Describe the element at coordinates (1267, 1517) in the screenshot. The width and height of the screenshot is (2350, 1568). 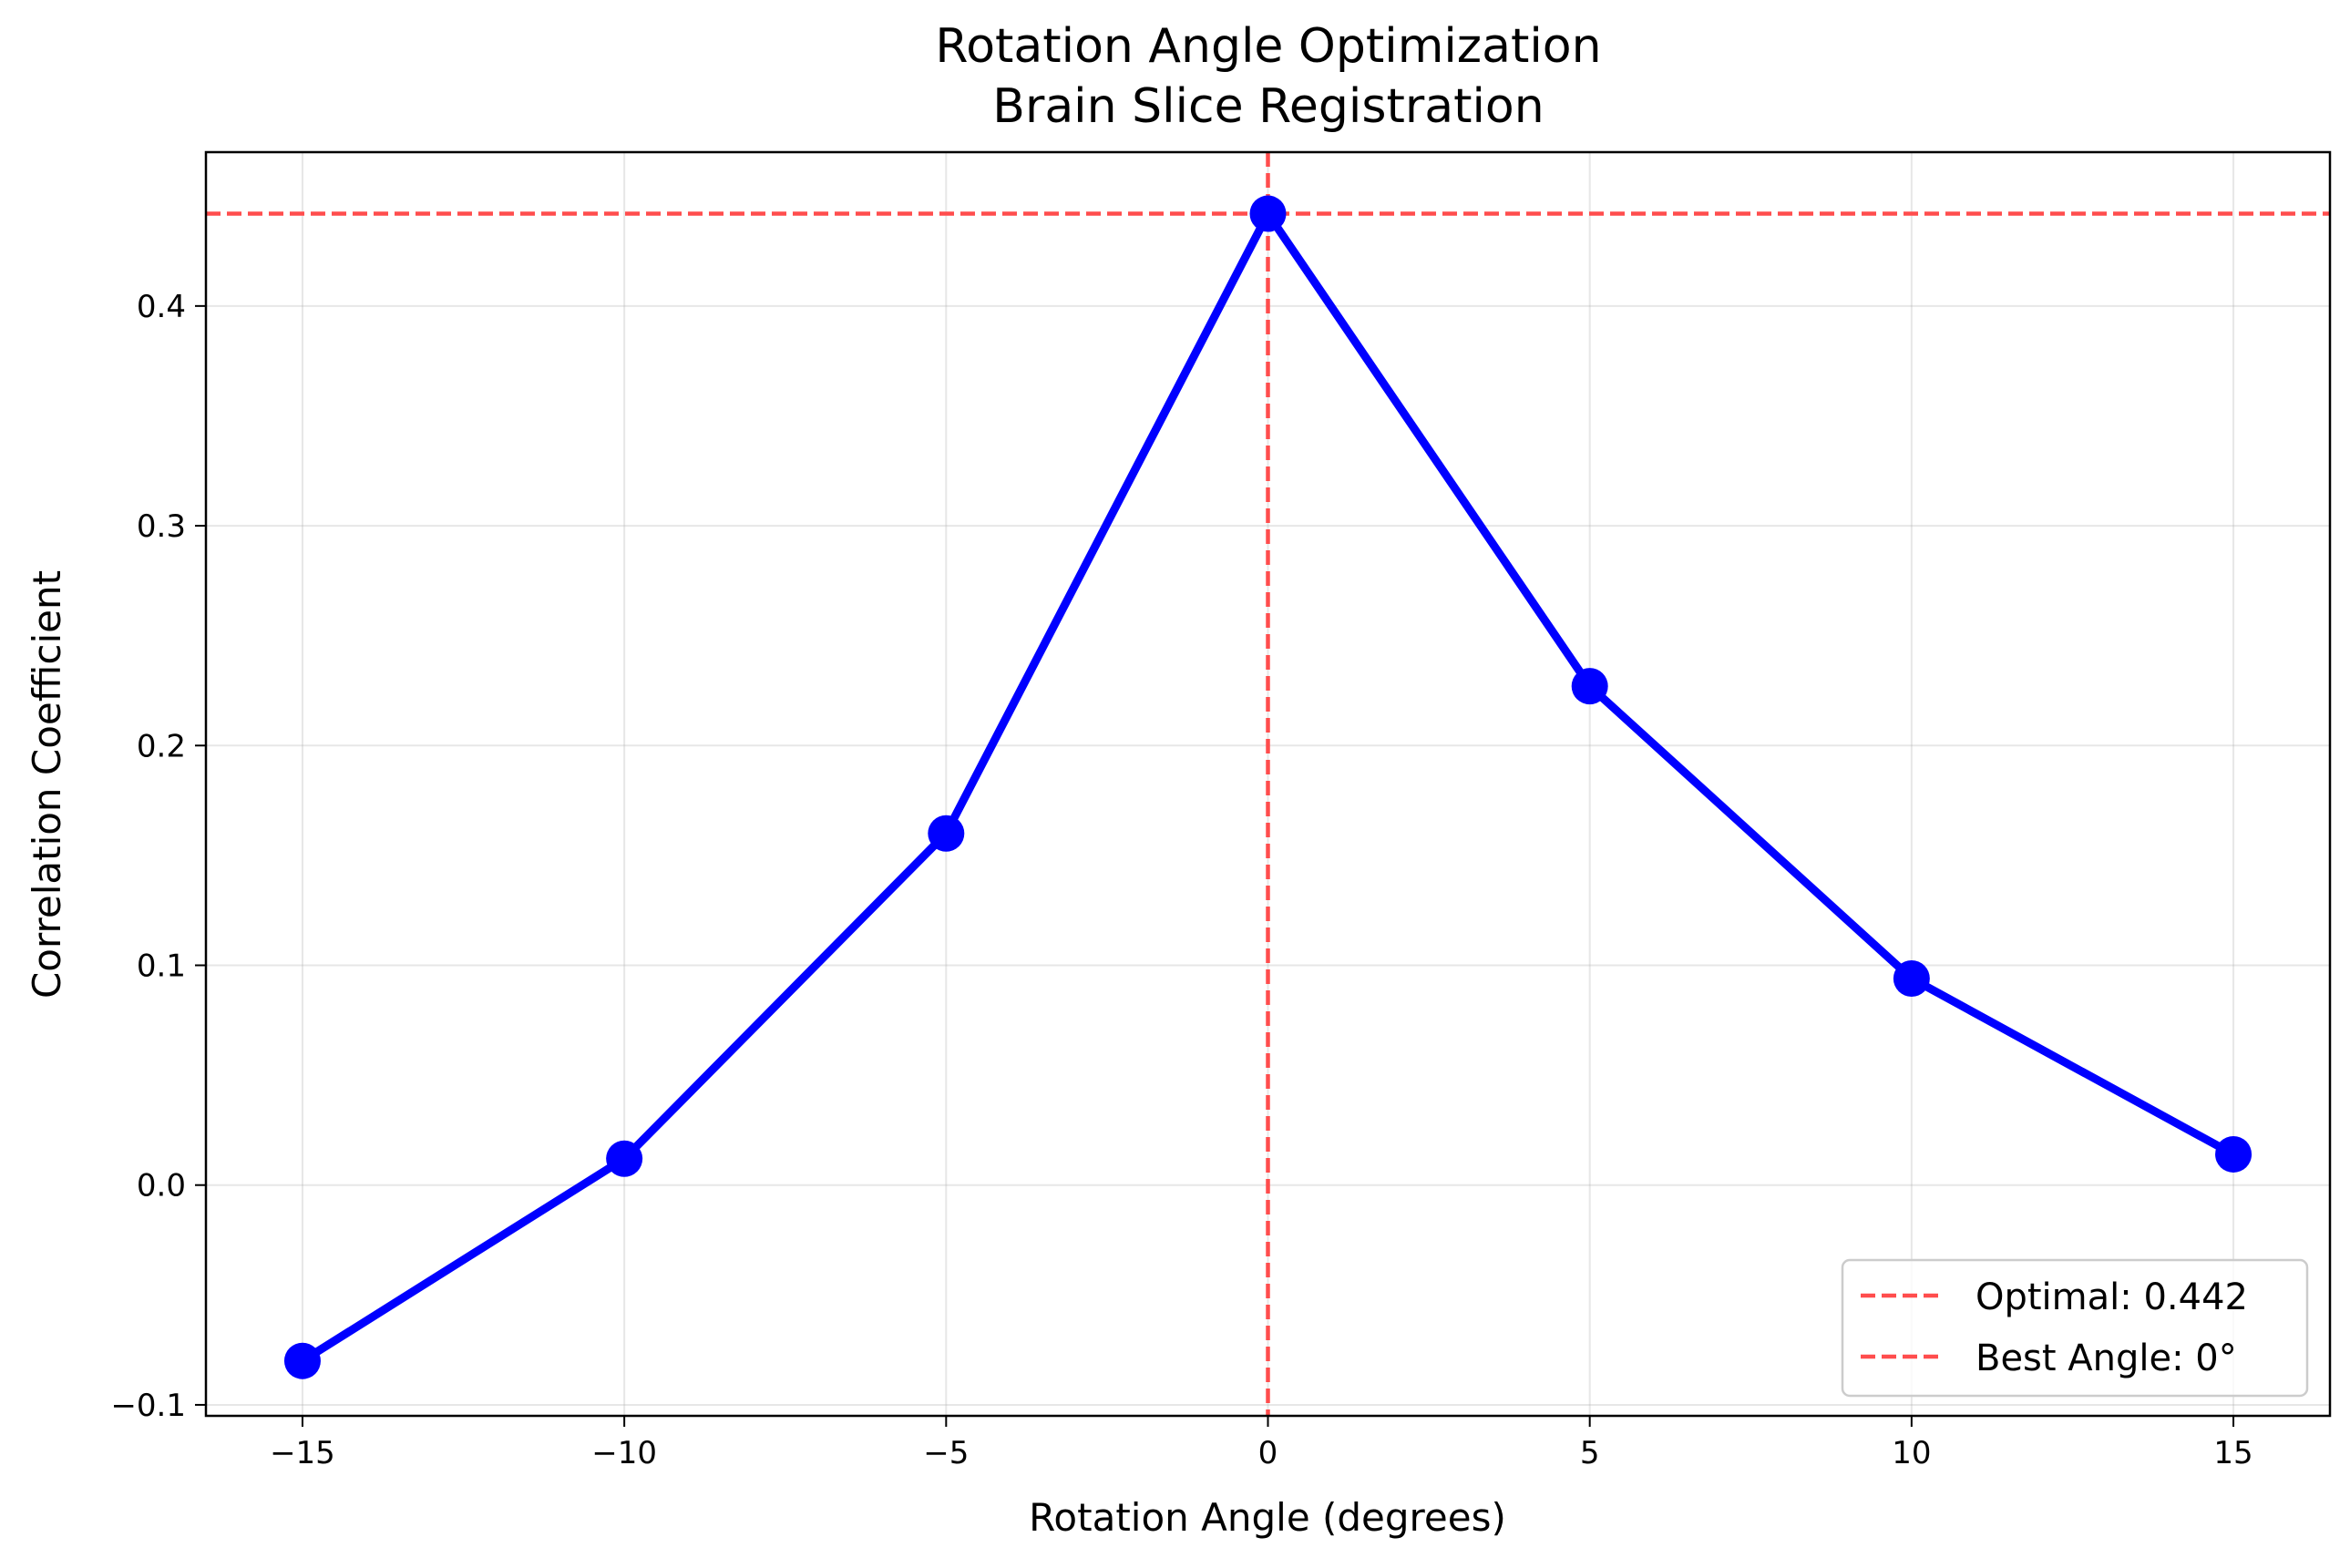
I see `x-axis-label: Rotation Angle (degrees)` at that location.